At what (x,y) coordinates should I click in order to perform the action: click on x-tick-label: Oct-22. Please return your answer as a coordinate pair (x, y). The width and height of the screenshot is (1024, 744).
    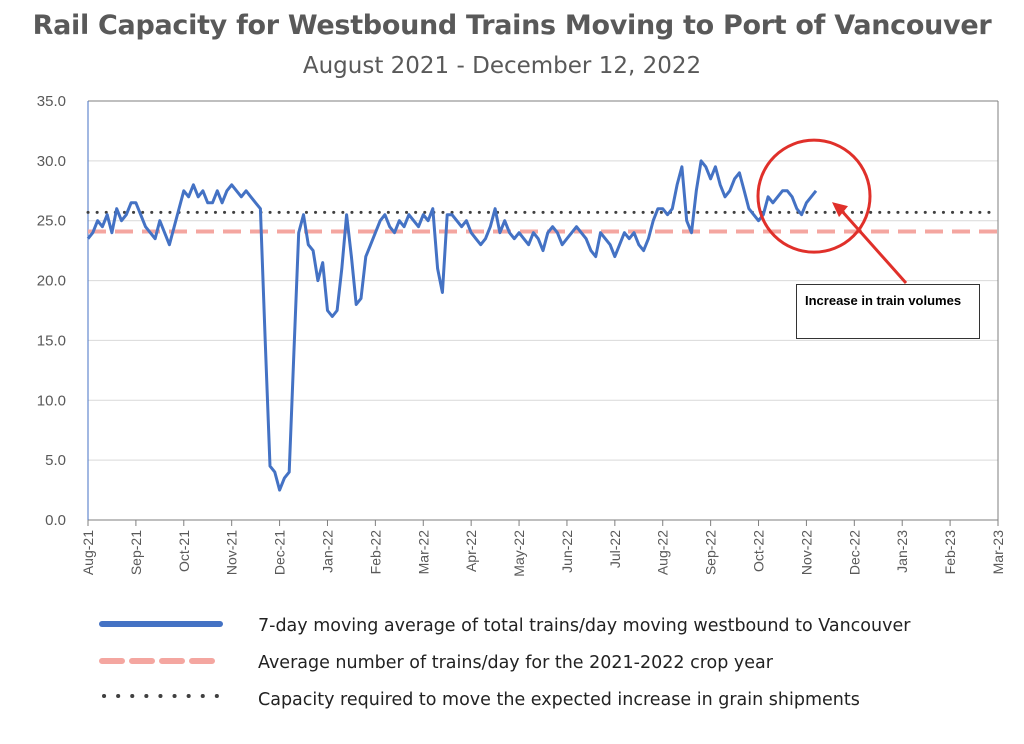
    Looking at the image, I should click on (759, 551).